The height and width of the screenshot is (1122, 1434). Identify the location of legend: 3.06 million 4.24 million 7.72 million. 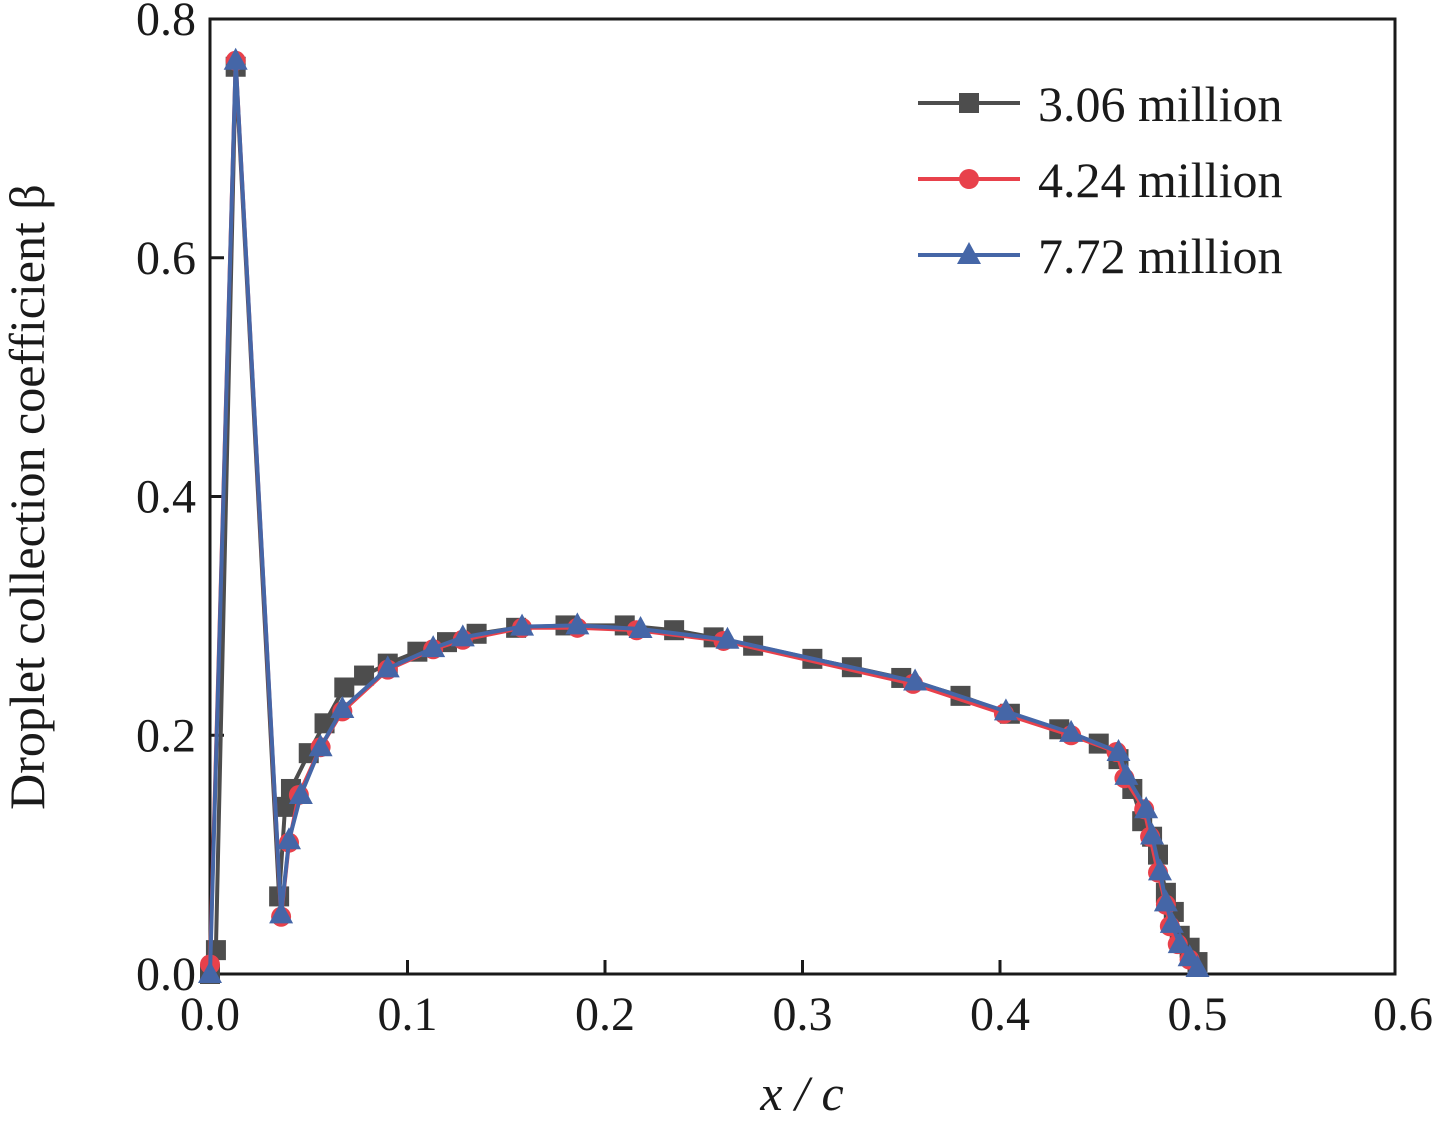
(1100, 180).